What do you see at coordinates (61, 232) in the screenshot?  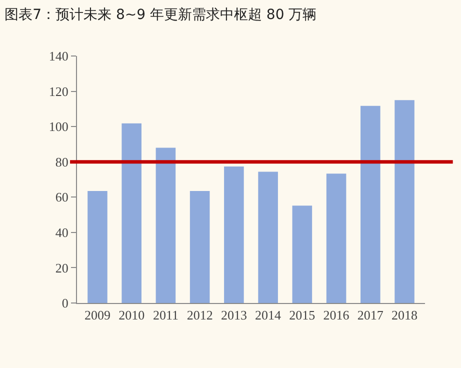 I see `y-tick-label: 40` at bounding box center [61, 232].